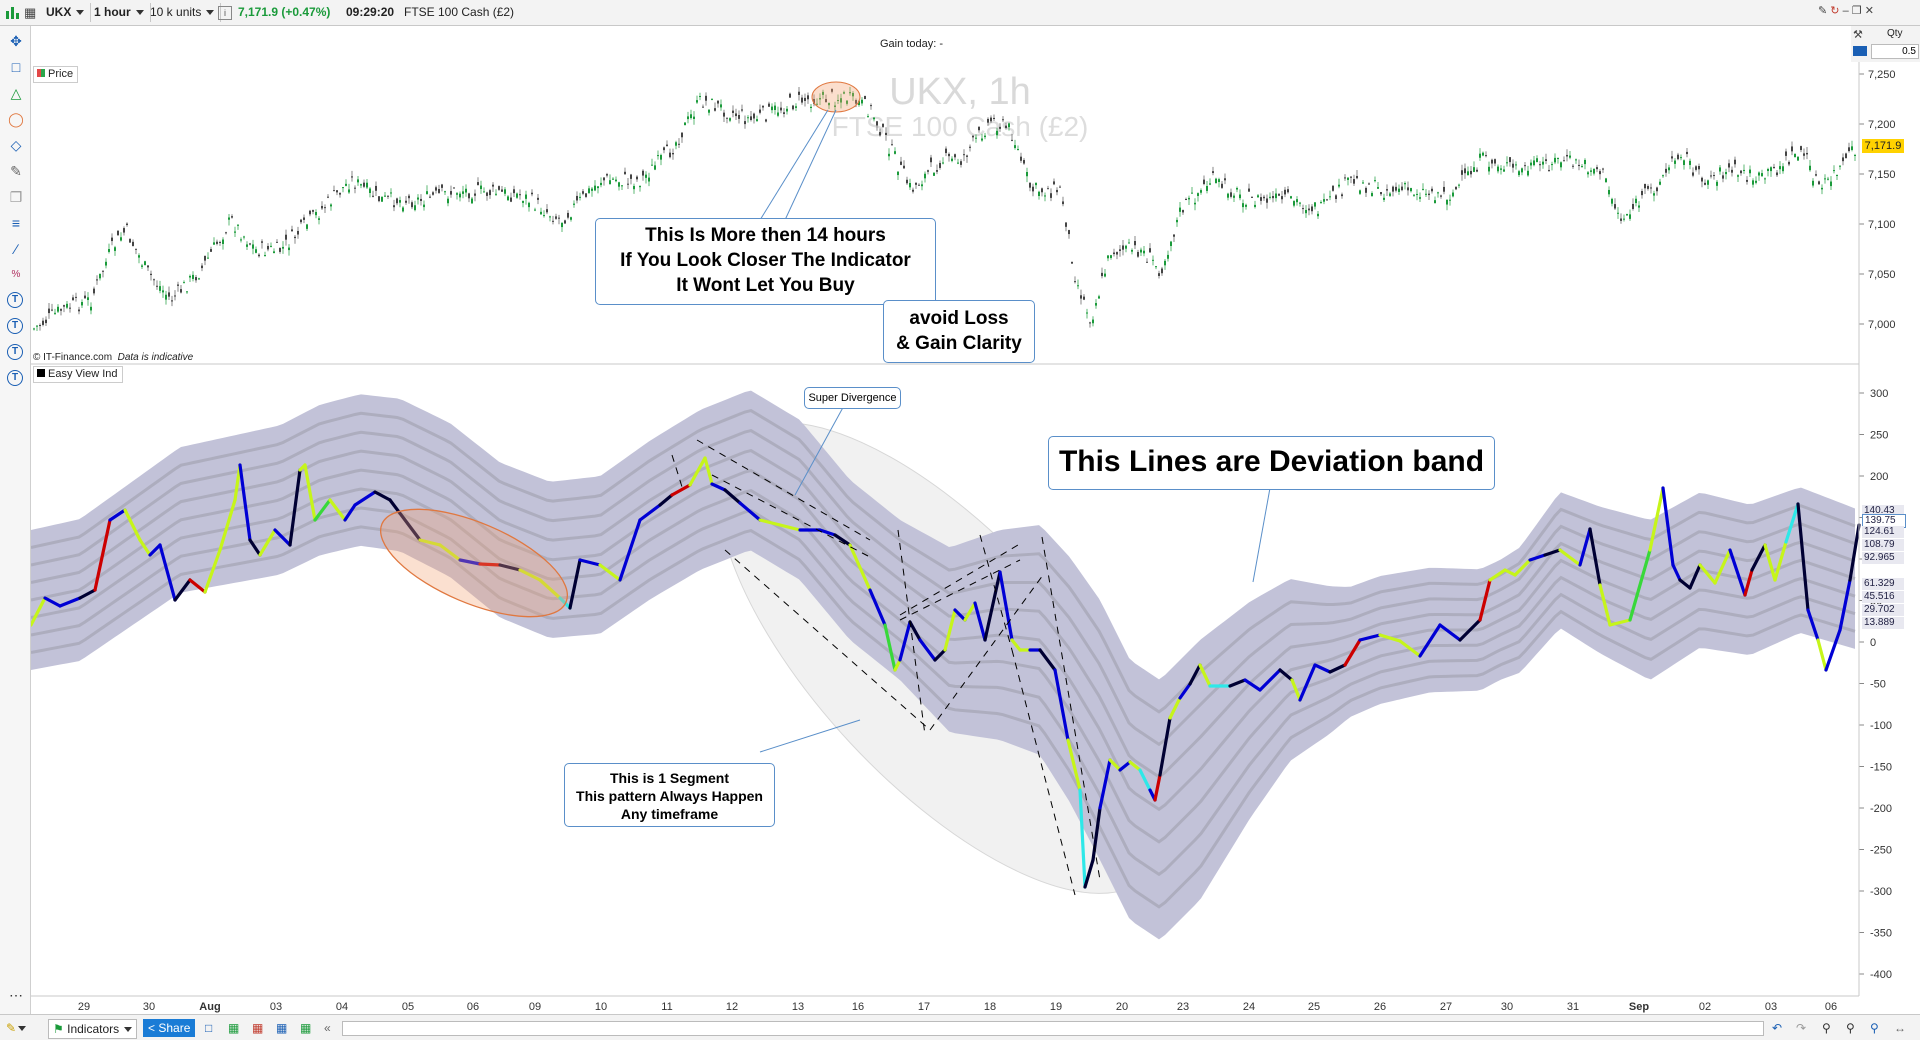 Image resolution: width=1920 pixels, height=1040 pixels. I want to click on band-value-label: 108.79, so click(1883, 545).